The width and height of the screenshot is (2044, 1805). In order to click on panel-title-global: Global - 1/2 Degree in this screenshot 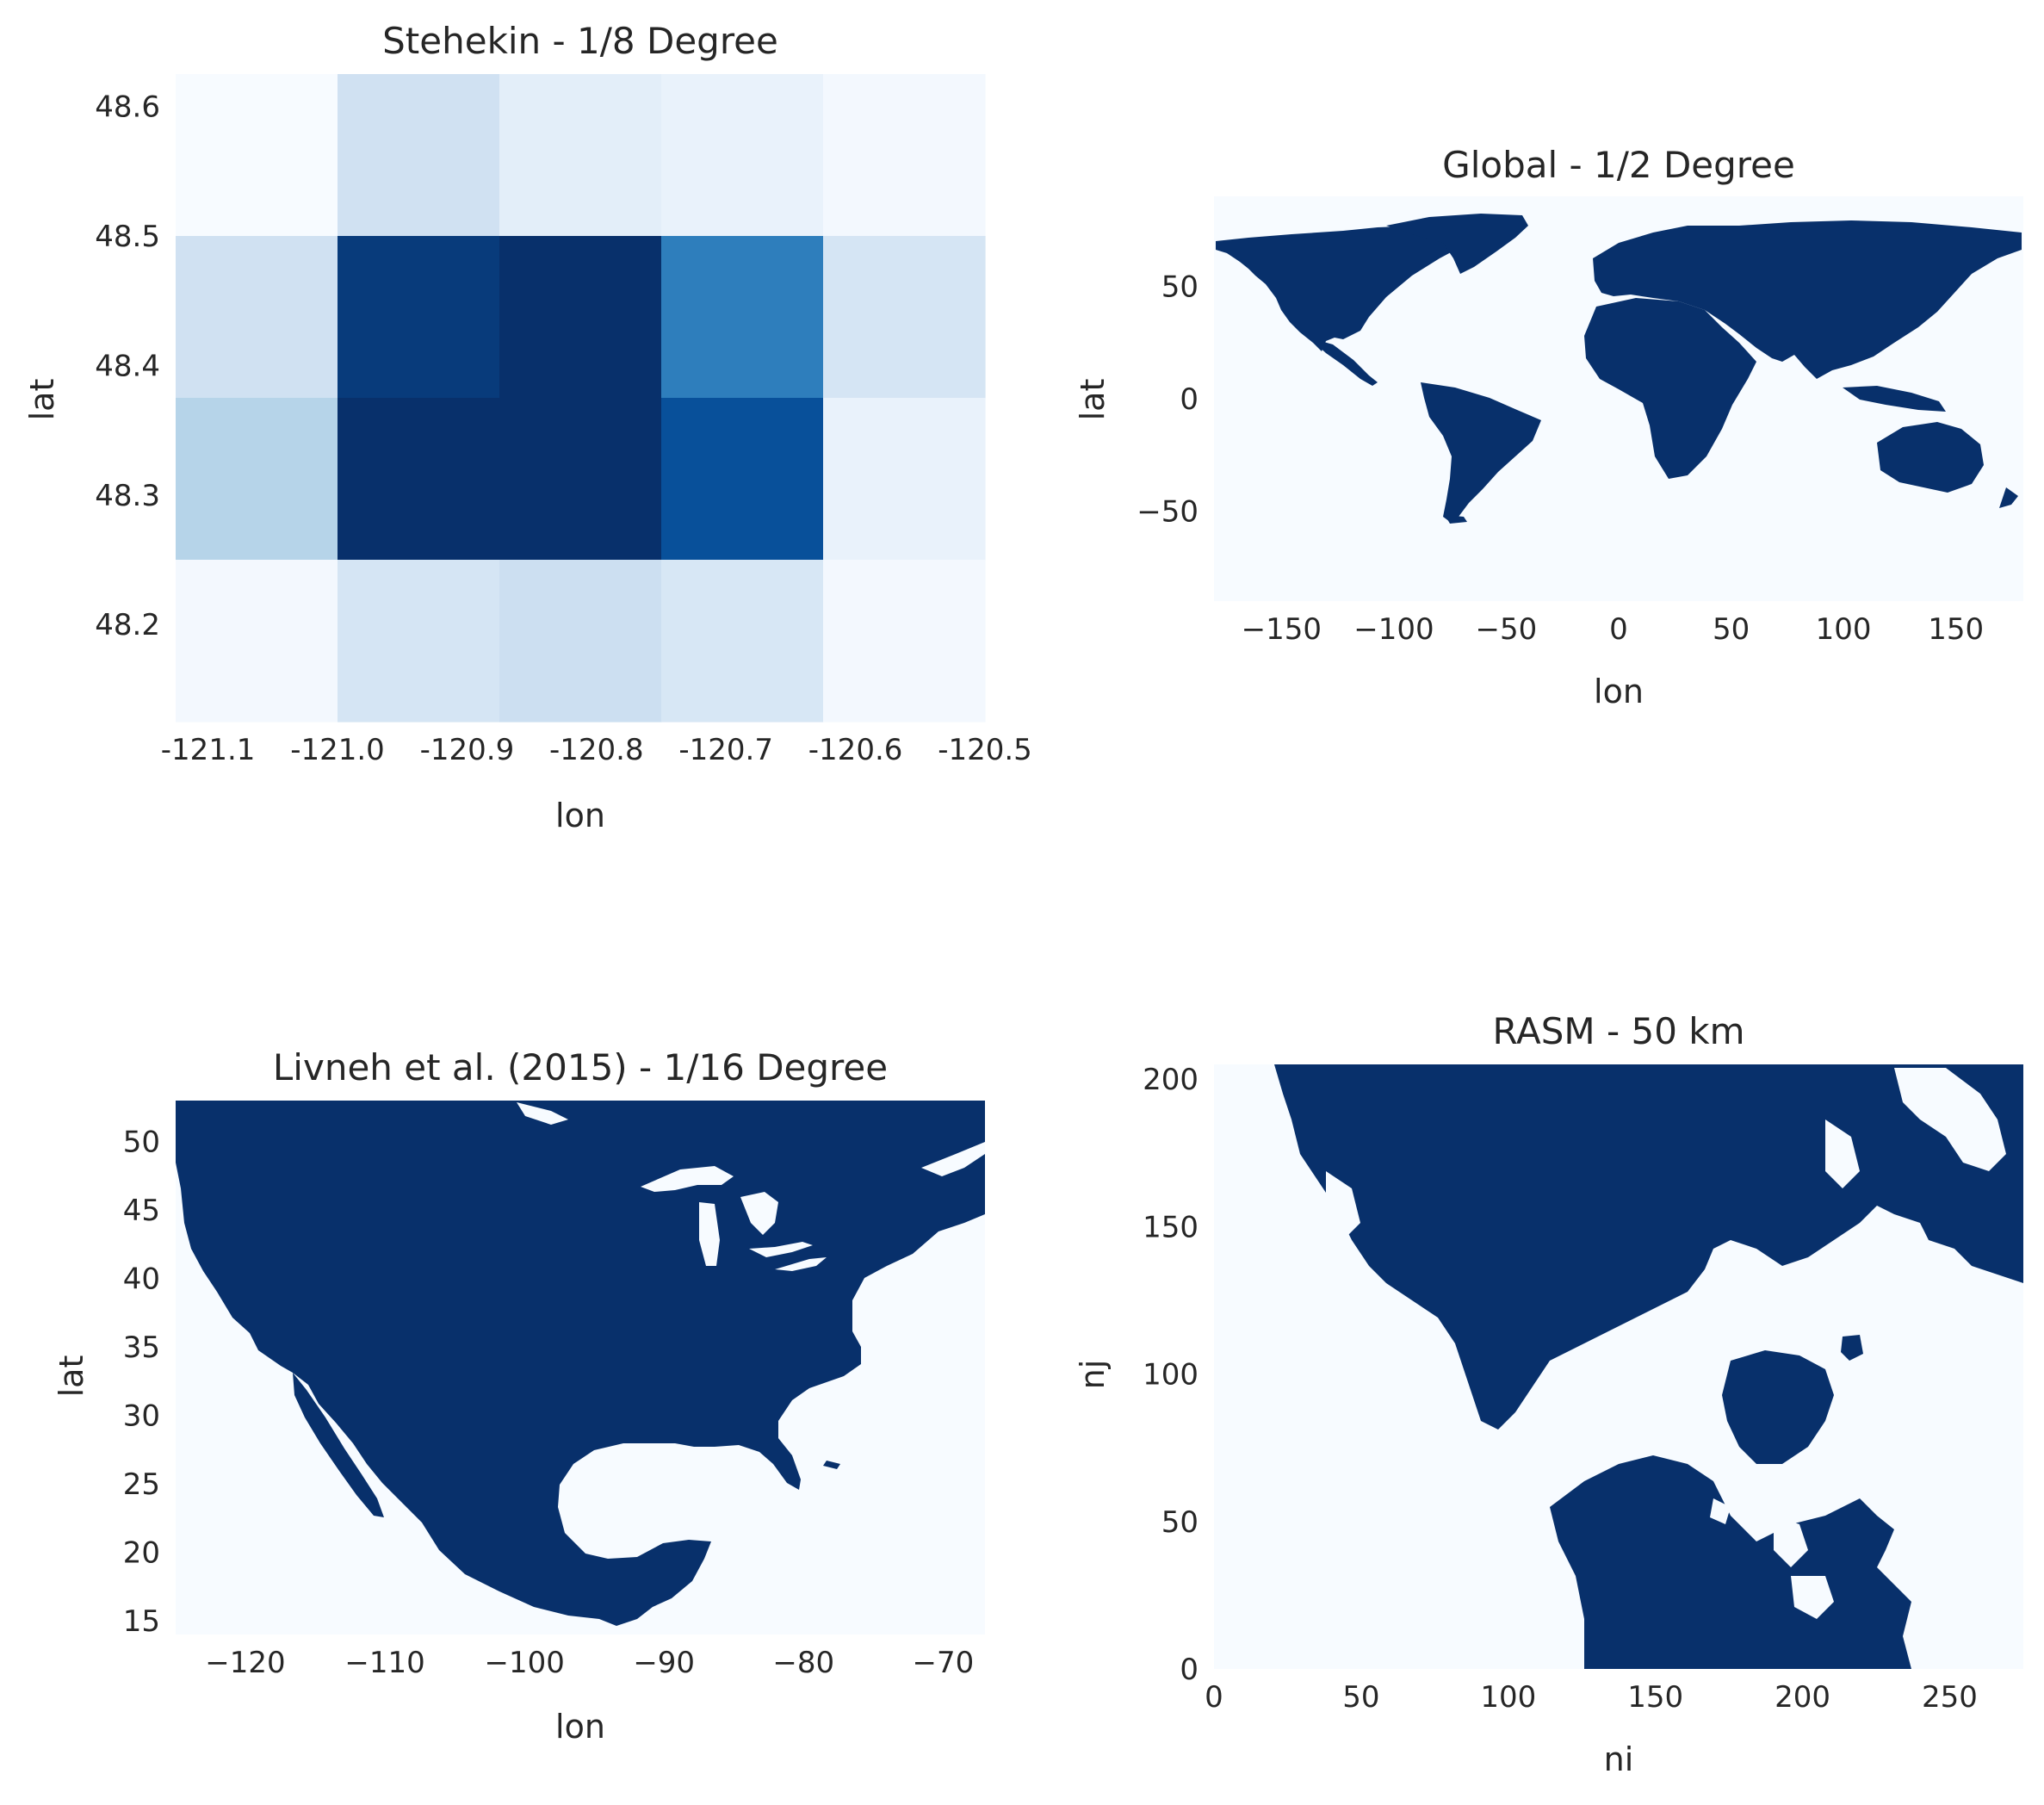, I will do `click(1618, 165)`.